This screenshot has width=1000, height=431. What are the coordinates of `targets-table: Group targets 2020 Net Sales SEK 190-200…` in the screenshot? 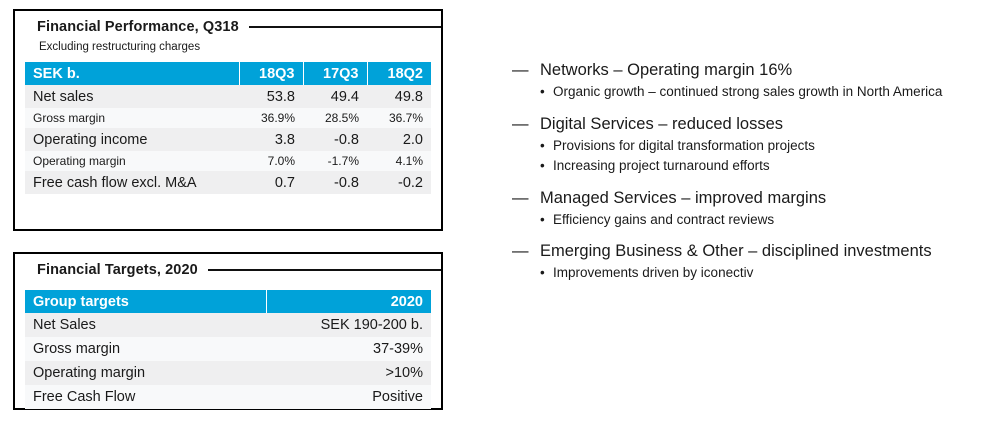 It's located at (228, 349).